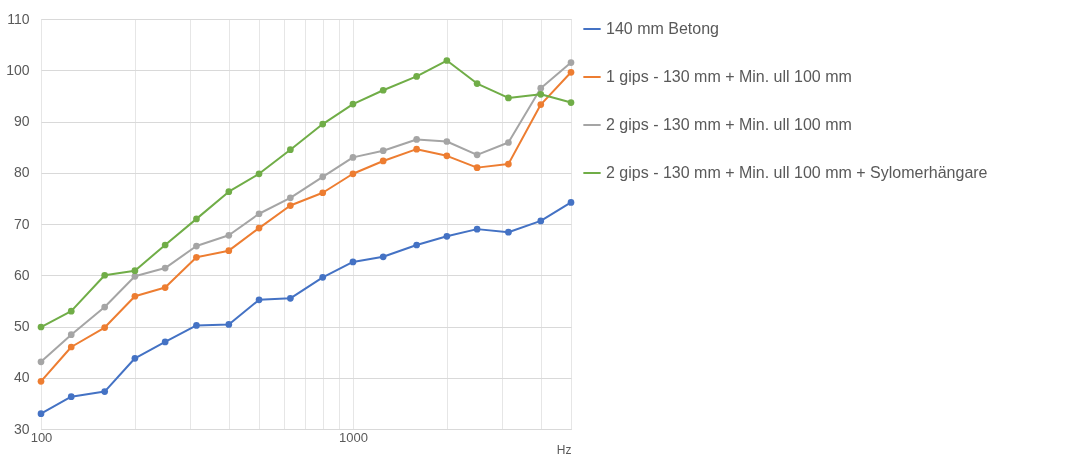 The width and height of the screenshot is (1091, 455). Describe the element at coordinates (18, 69) in the screenshot. I see `y-tick-label: 100` at that location.